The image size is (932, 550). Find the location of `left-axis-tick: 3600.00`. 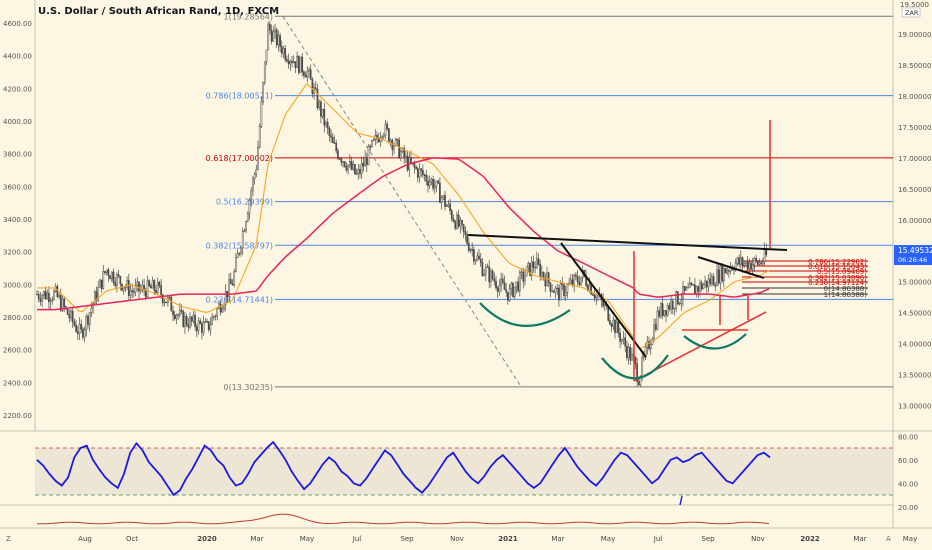

left-axis-tick: 3600.00 is located at coordinates (17, 187).